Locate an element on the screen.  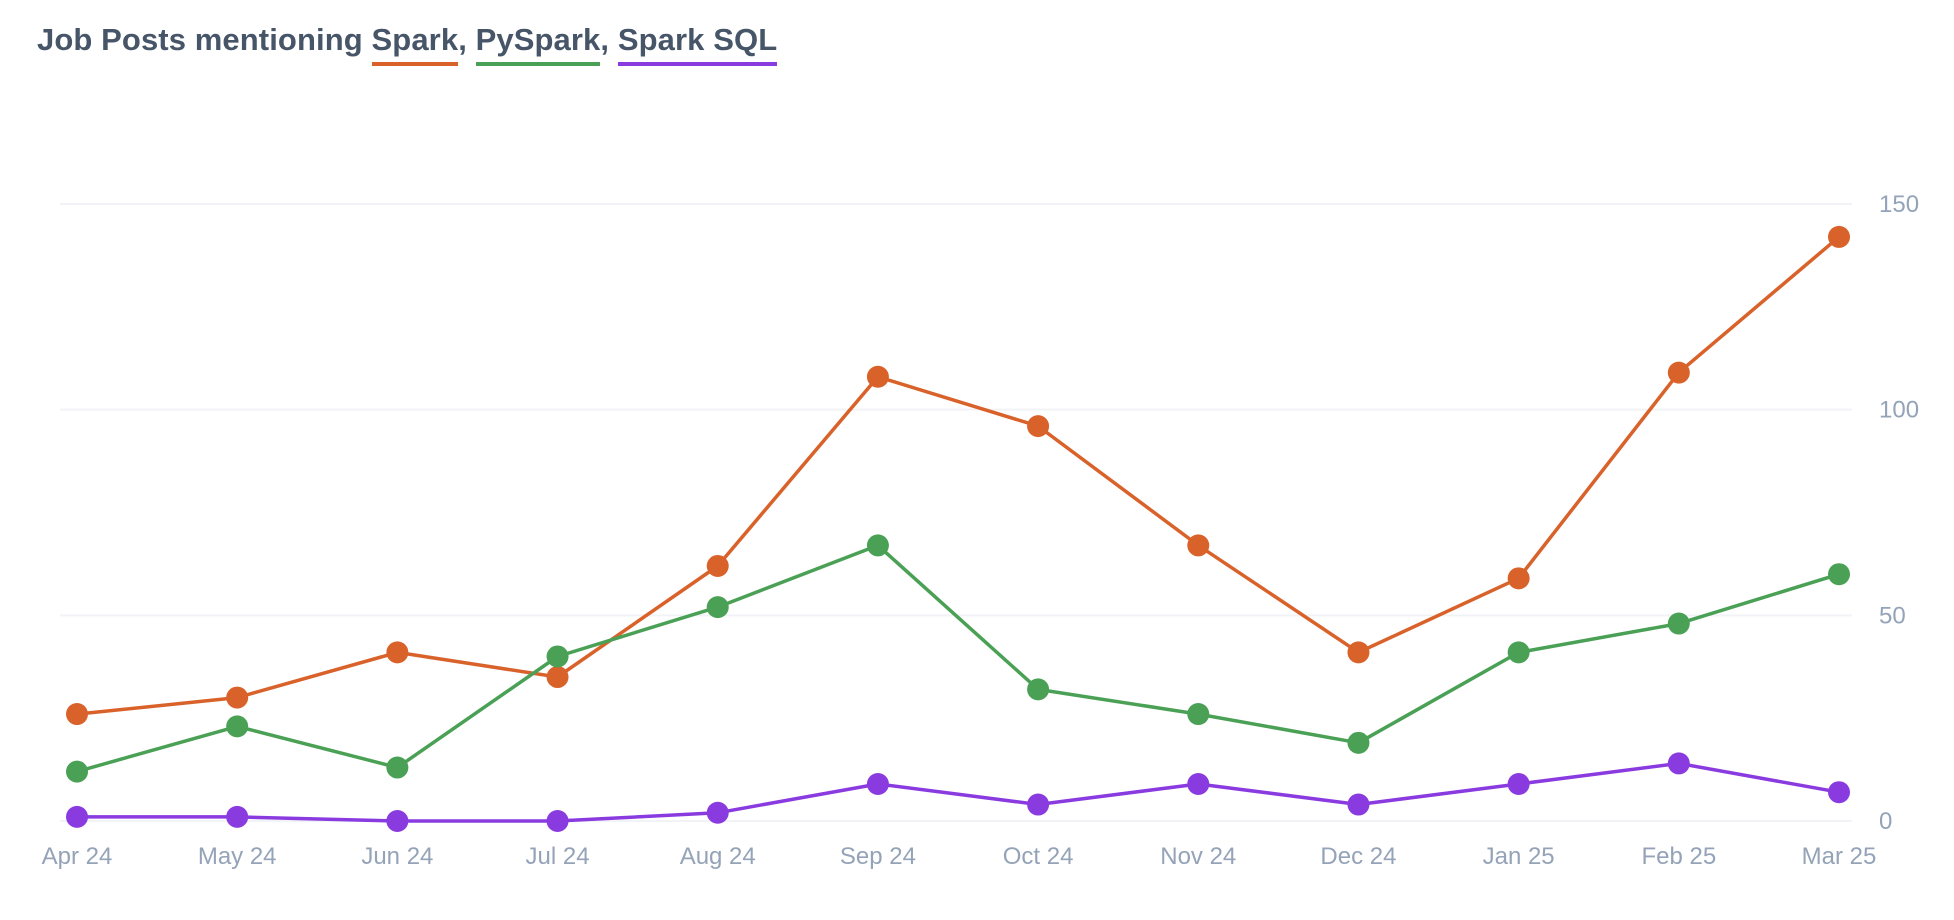
legend-label-spark: Spark is located at coordinates (415, 39).